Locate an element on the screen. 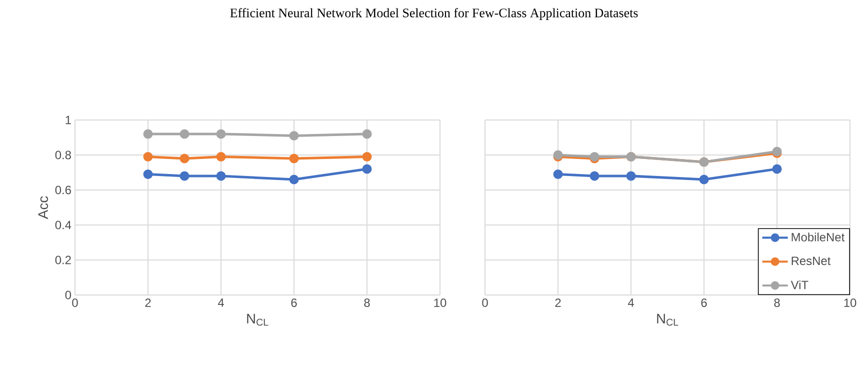  y-axis-title: Acc is located at coordinates (43, 208).